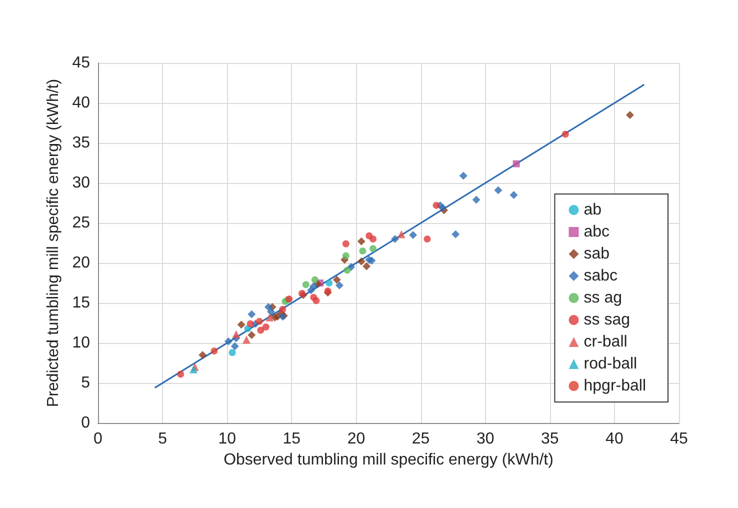  Describe the element at coordinates (53, 243) in the screenshot. I see `y-axis-title: Predicted tumbling mill specific energy (kWh/t)` at that location.